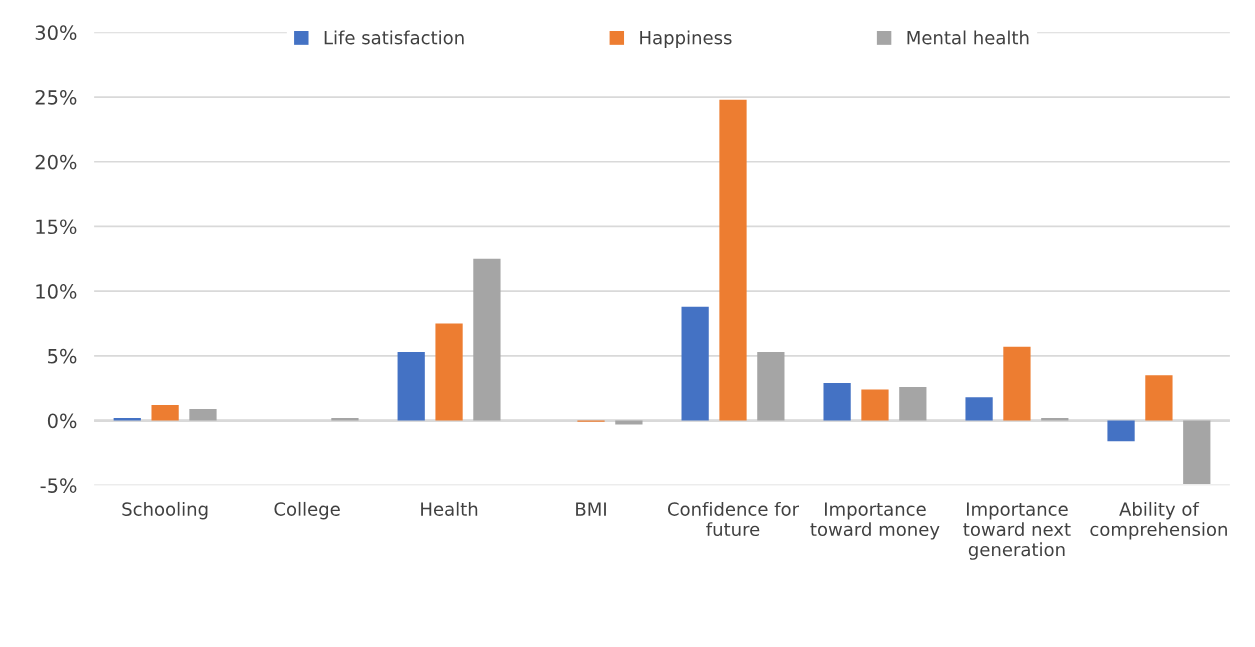 The height and width of the screenshot is (647, 1255). I want to click on x-tick-label: Ability of comprehension, so click(1158, 520).